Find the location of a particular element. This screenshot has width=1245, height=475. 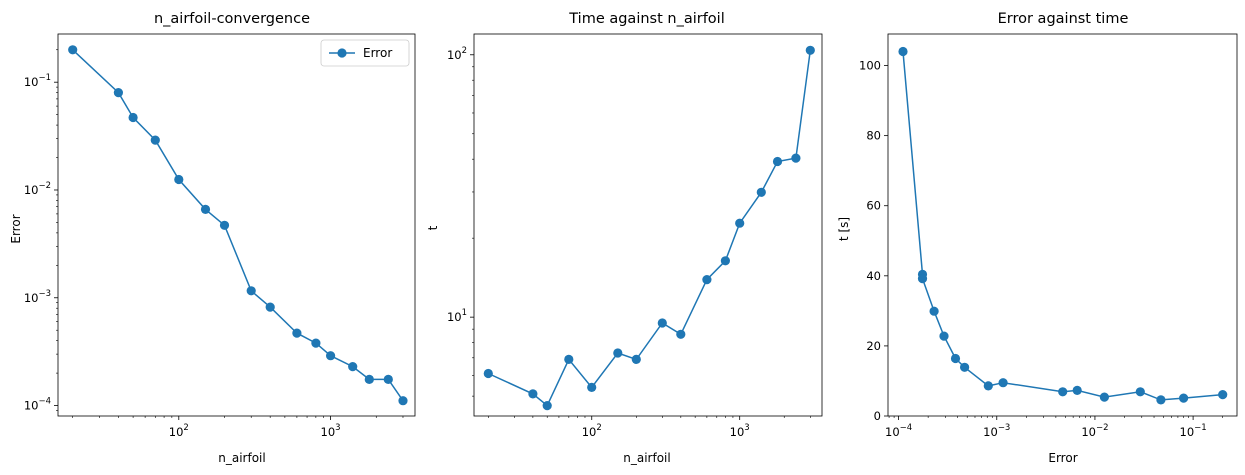

x-tick-label: 10³ is located at coordinates (740, 431).